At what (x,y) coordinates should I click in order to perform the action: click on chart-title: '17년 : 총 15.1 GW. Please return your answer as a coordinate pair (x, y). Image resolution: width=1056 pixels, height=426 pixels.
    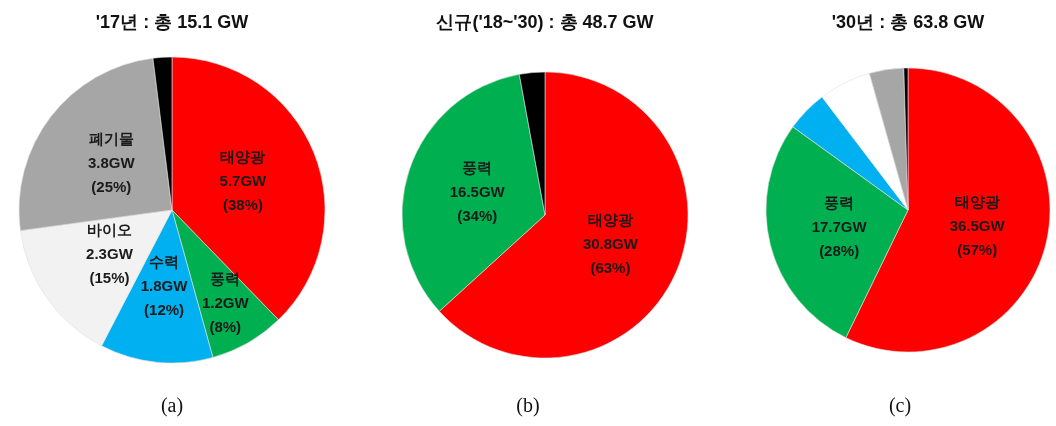
    Looking at the image, I should click on (172, 22).